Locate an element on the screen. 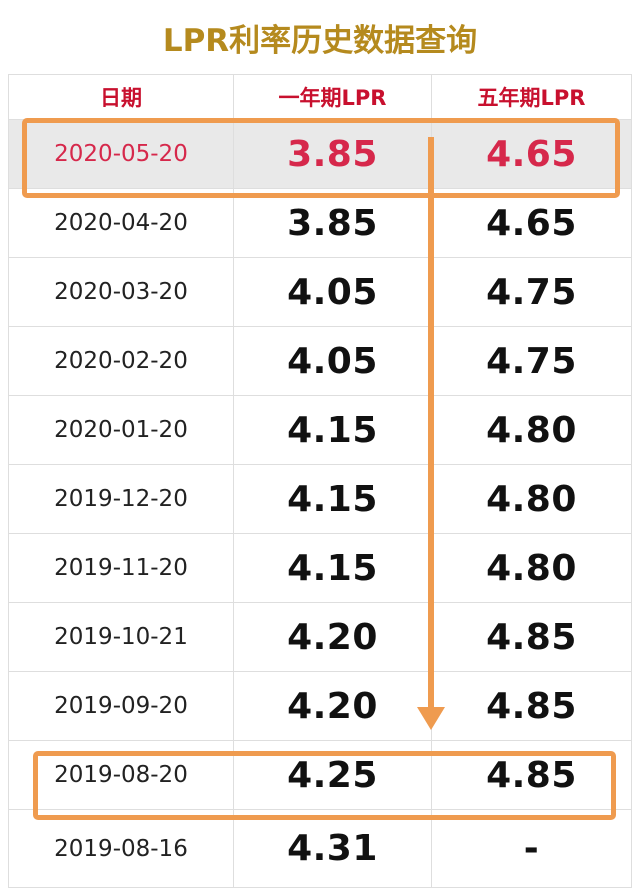 Image resolution: width=640 pixels, height=891 pixels. row-date: 2020-05-20 is located at coordinates (121, 154).